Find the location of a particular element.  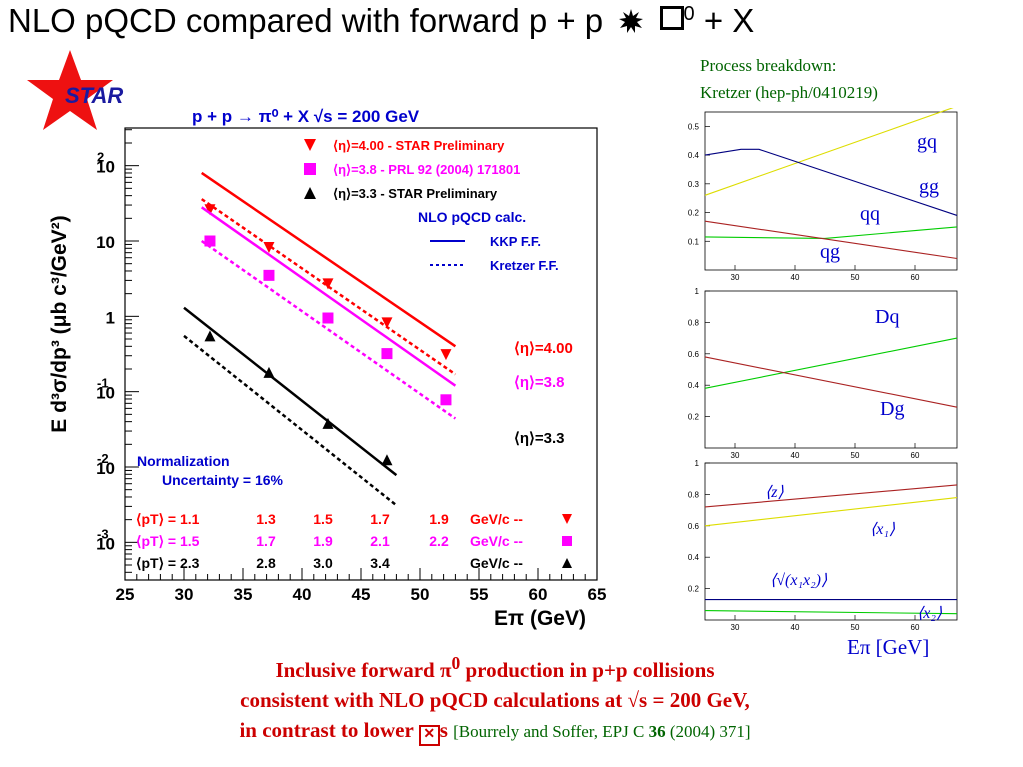

pt-row-value: 1.7 is located at coordinates (266, 541).